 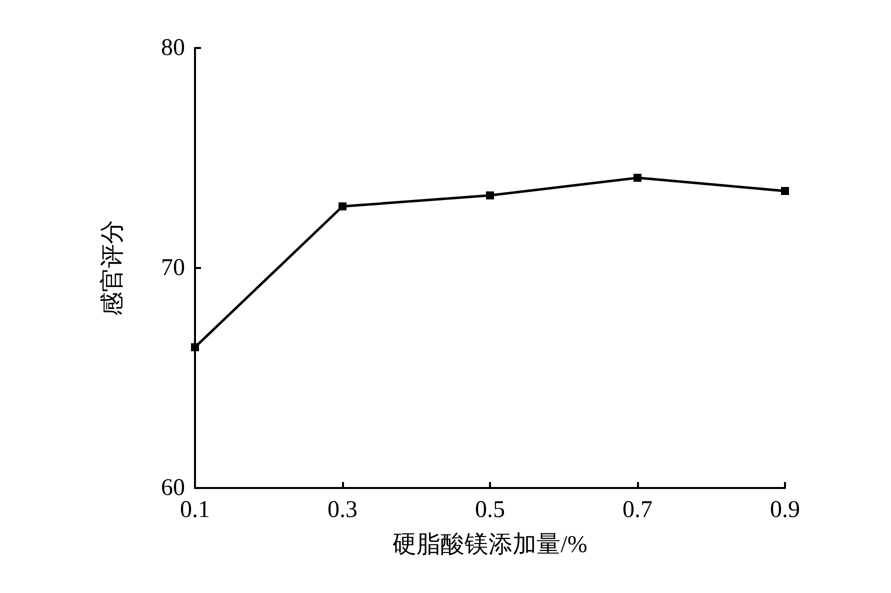 What do you see at coordinates (490, 510) in the screenshot?
I see `x-tick-label: 0.5` at bounding box center [490, 510].